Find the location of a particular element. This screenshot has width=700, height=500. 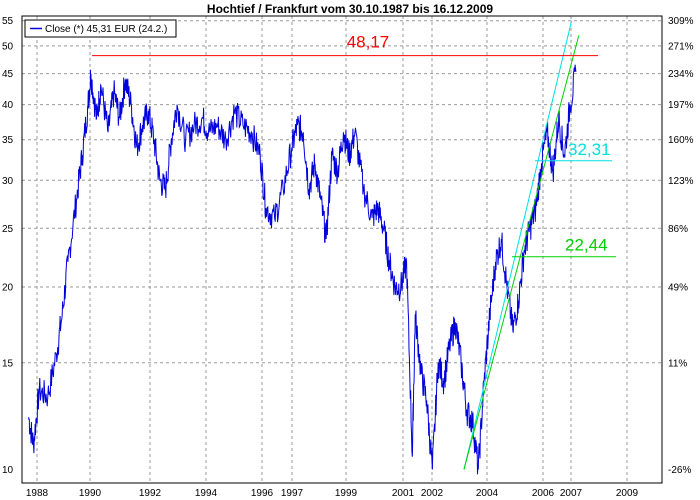

y-right-tick-label: 49% is located at coordinates (678, 288).